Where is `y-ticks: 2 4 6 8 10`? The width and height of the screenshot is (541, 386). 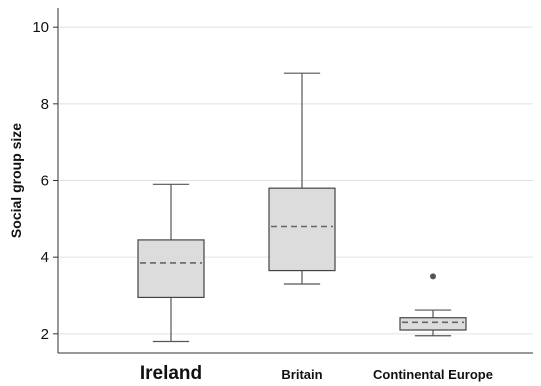 y-ticks: 2 4 6 8 10 is located at coordinates (45, 181).